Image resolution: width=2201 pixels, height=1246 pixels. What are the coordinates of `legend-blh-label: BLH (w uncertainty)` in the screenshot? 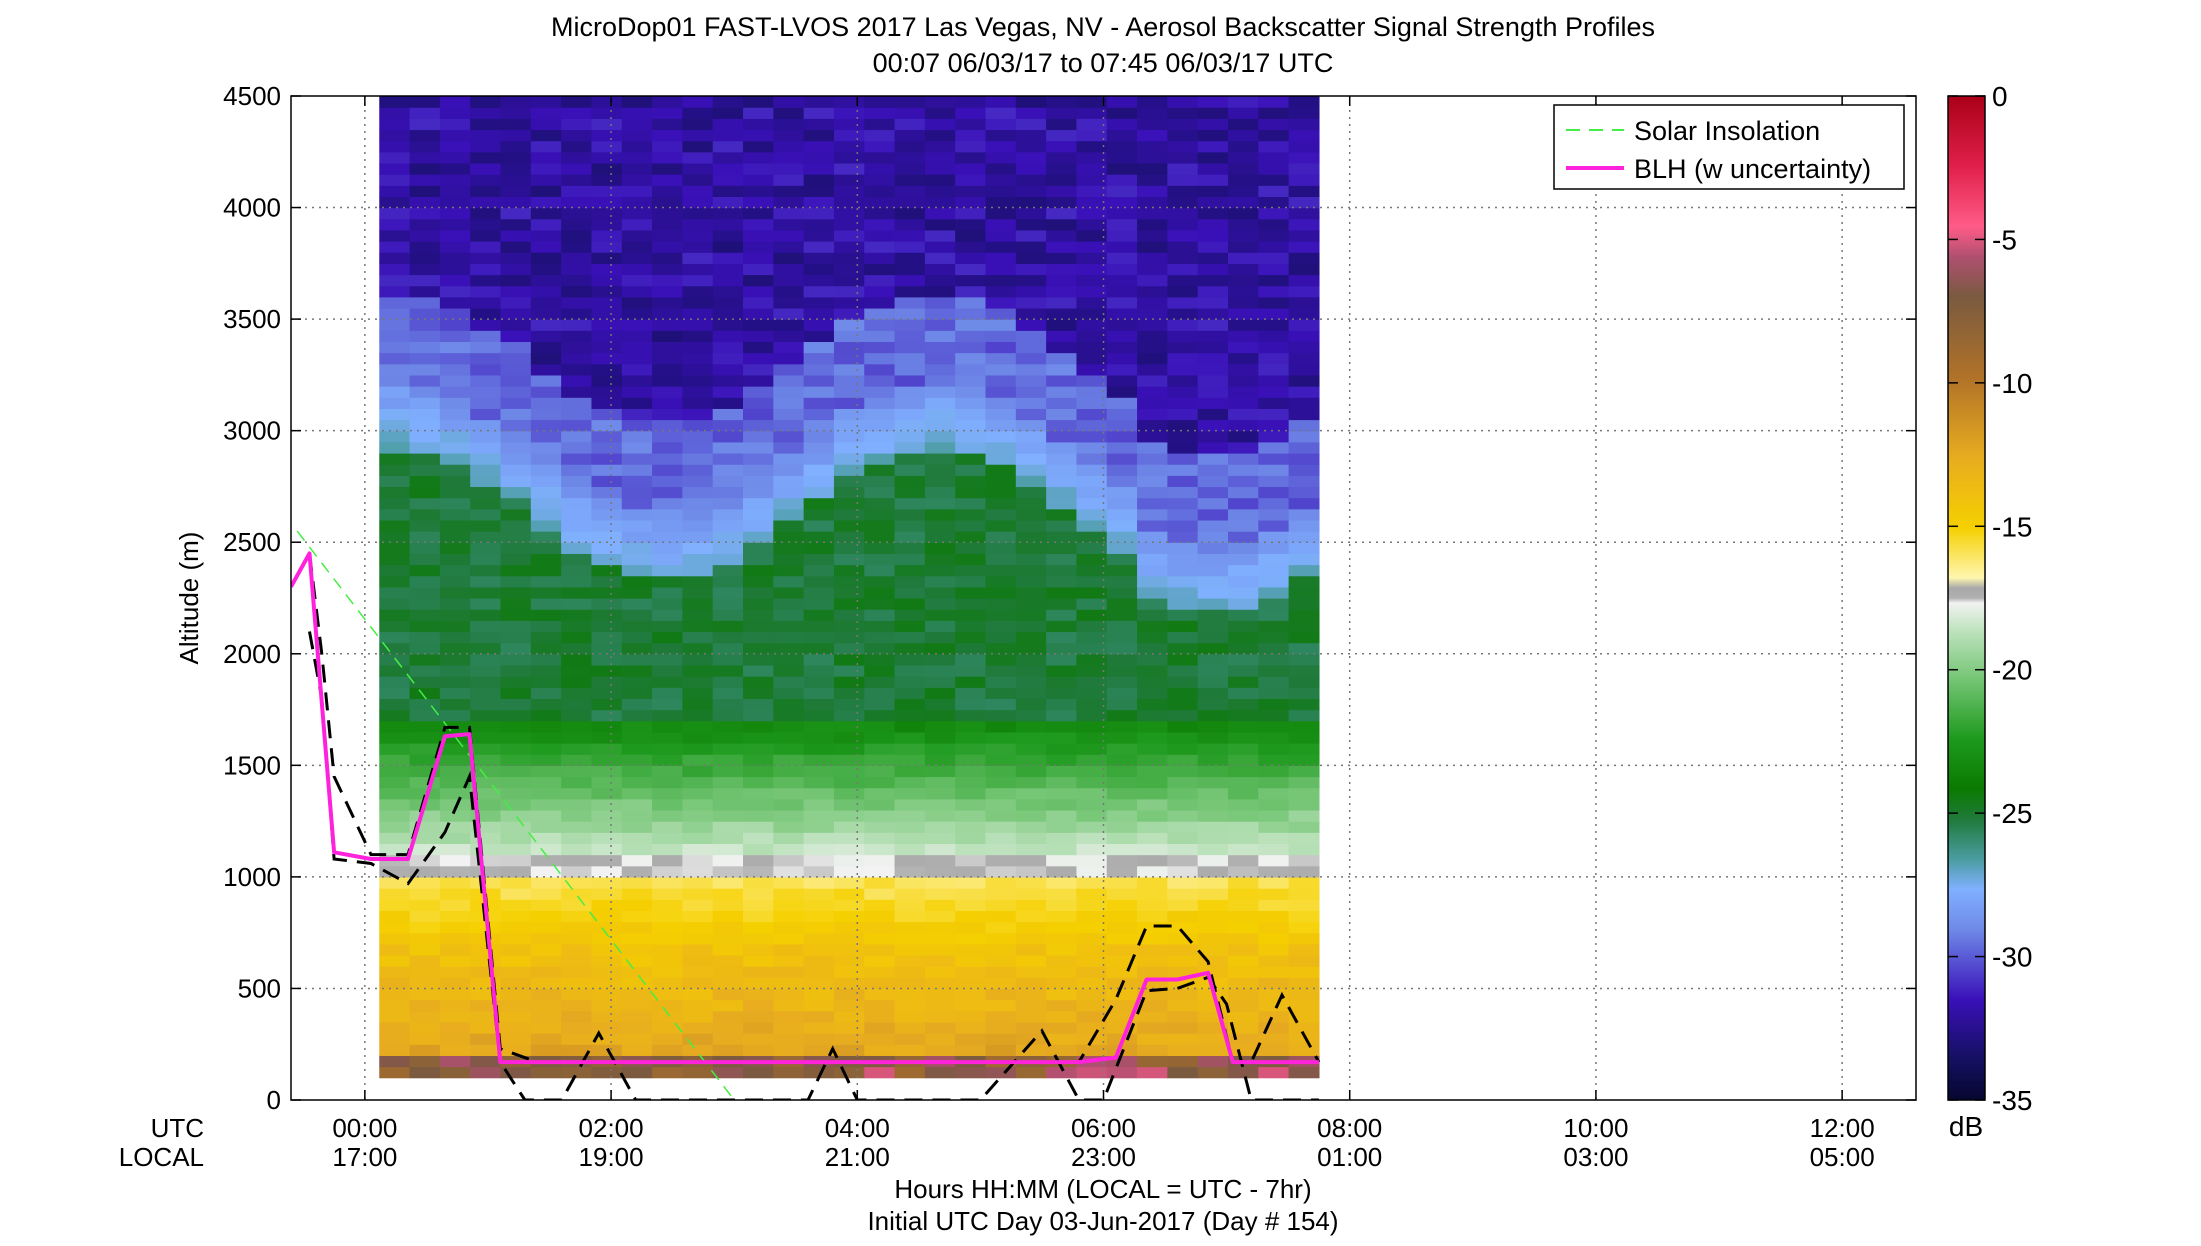 It's located at (1752, 169).